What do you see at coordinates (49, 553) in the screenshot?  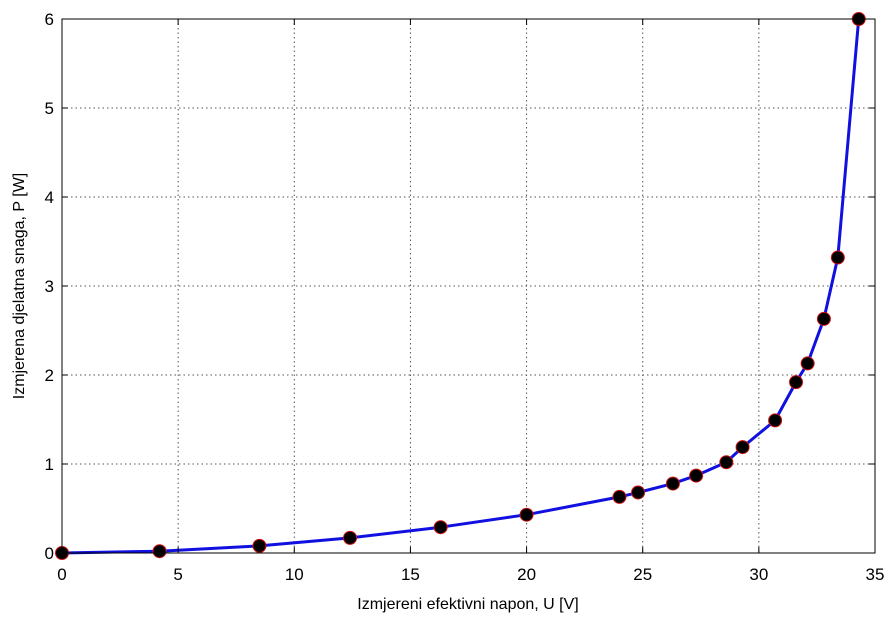 I see `y-tick-label: 0` at bounding box center [49, 553].